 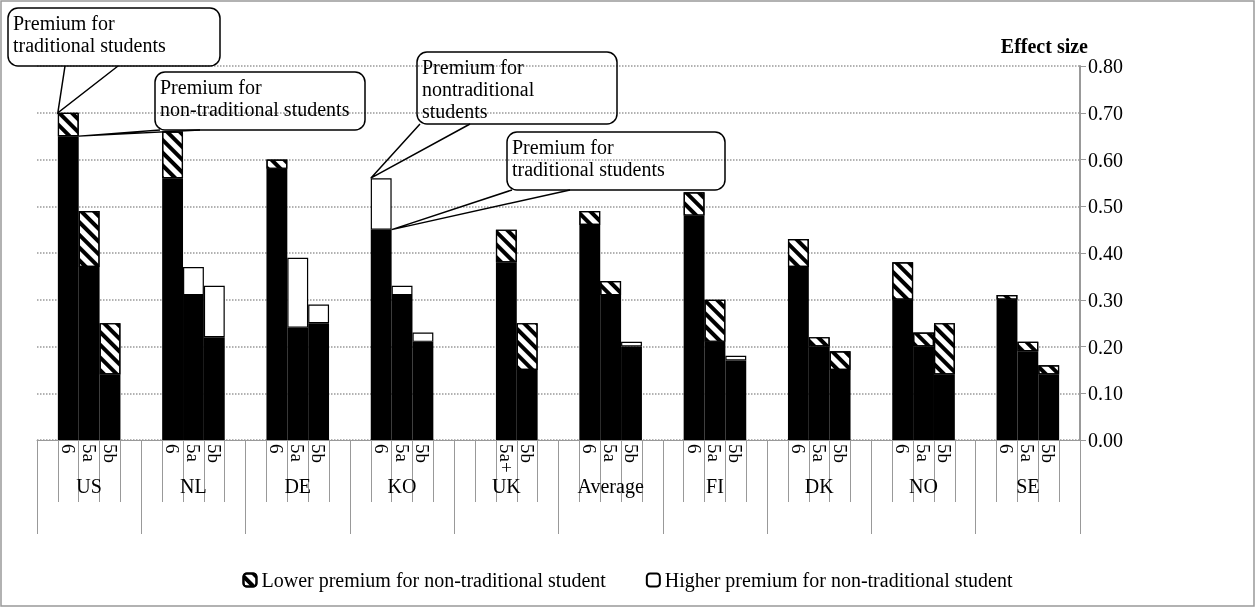 I want to click on x-tick-label: 5a+, so click(x=506, y=458).